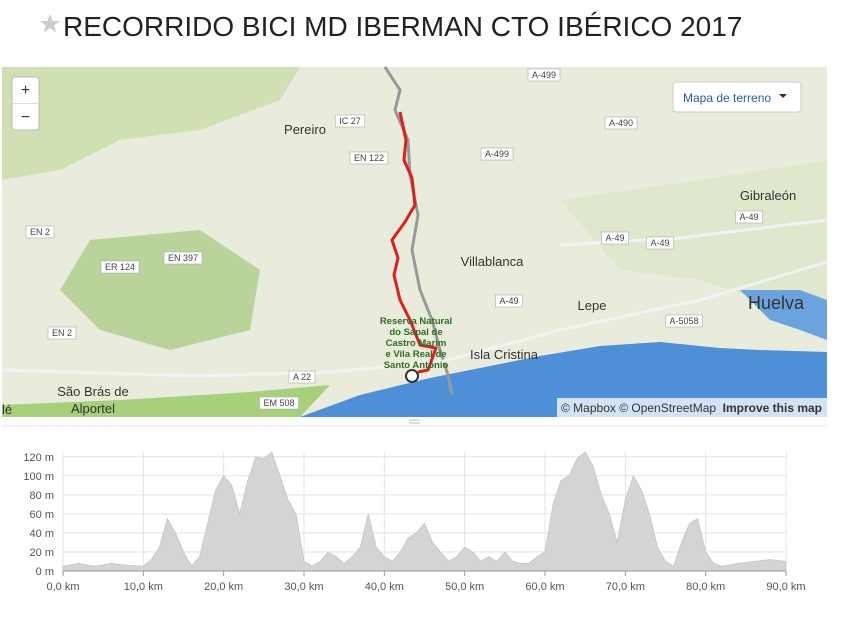 The height and width of the screenshot is (622, 843). I want to click on place-label: Gibraleón, so click(768, 195).